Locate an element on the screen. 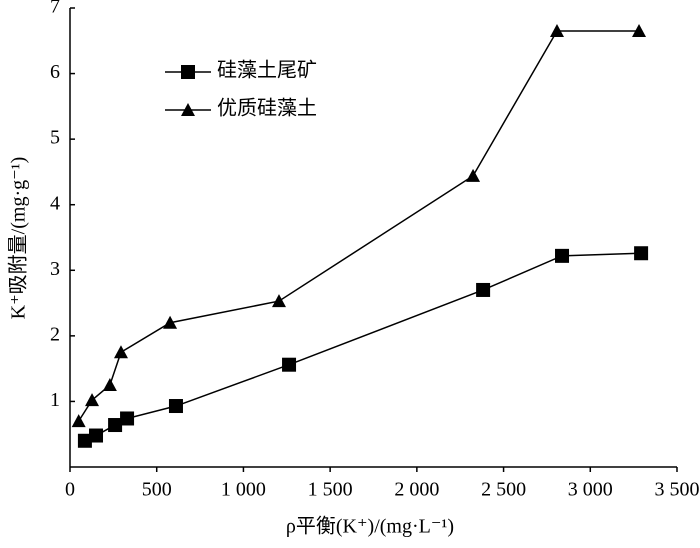  y-tick-label: 4 is located at coordinates (55, 203).